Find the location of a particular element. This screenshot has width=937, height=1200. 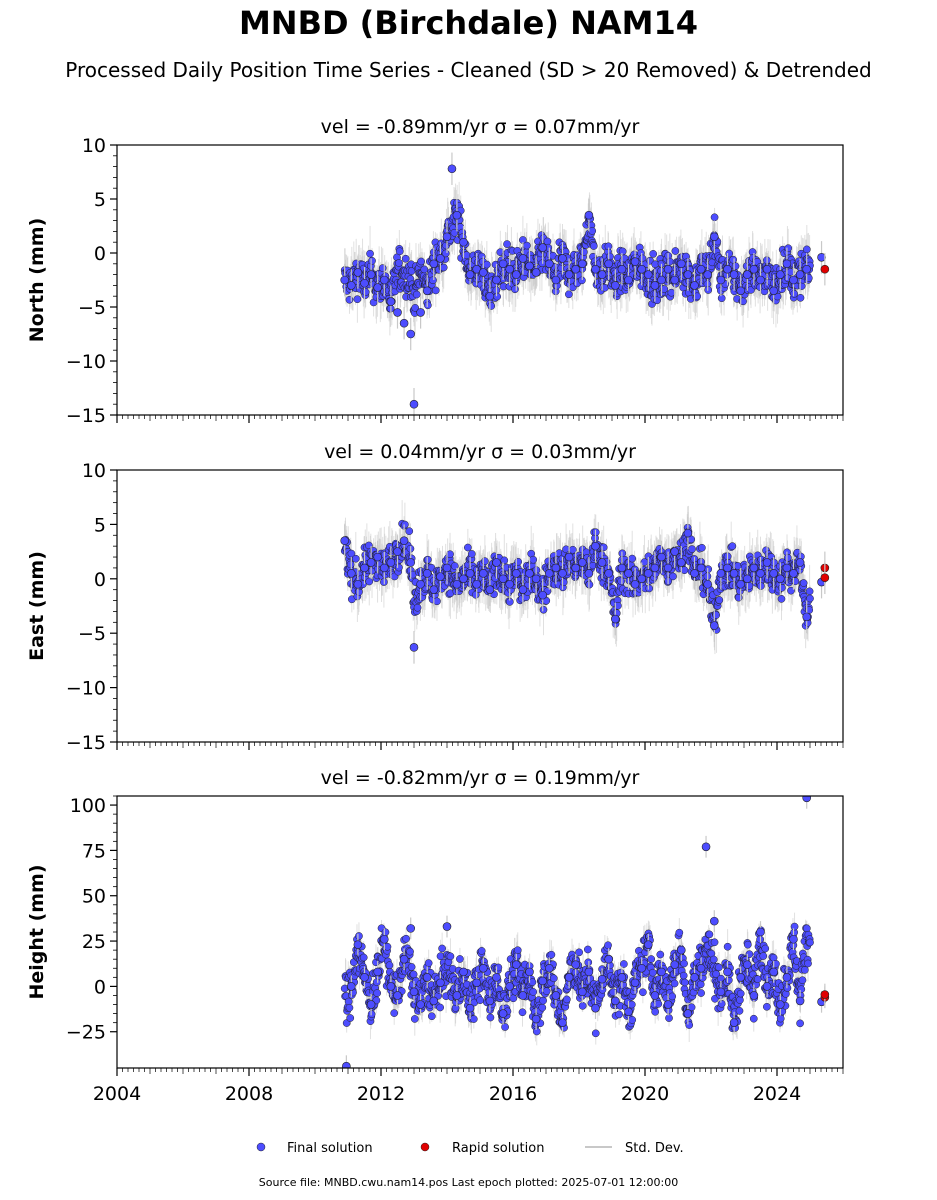

y-tick-label: 0 is located at coordinates (100, 254).